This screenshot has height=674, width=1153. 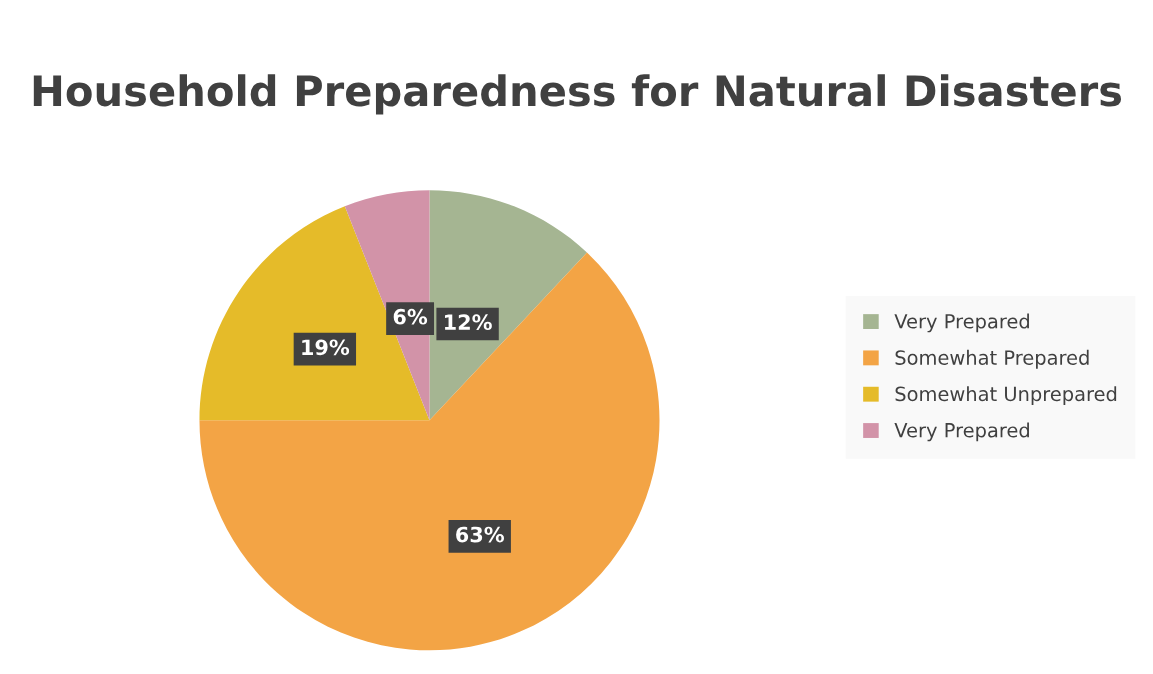 What do you see at coordinates (992, 359) in the screenshot?
I see `legend-label: Somewhat Prepared` at bounding box center [992, 359].